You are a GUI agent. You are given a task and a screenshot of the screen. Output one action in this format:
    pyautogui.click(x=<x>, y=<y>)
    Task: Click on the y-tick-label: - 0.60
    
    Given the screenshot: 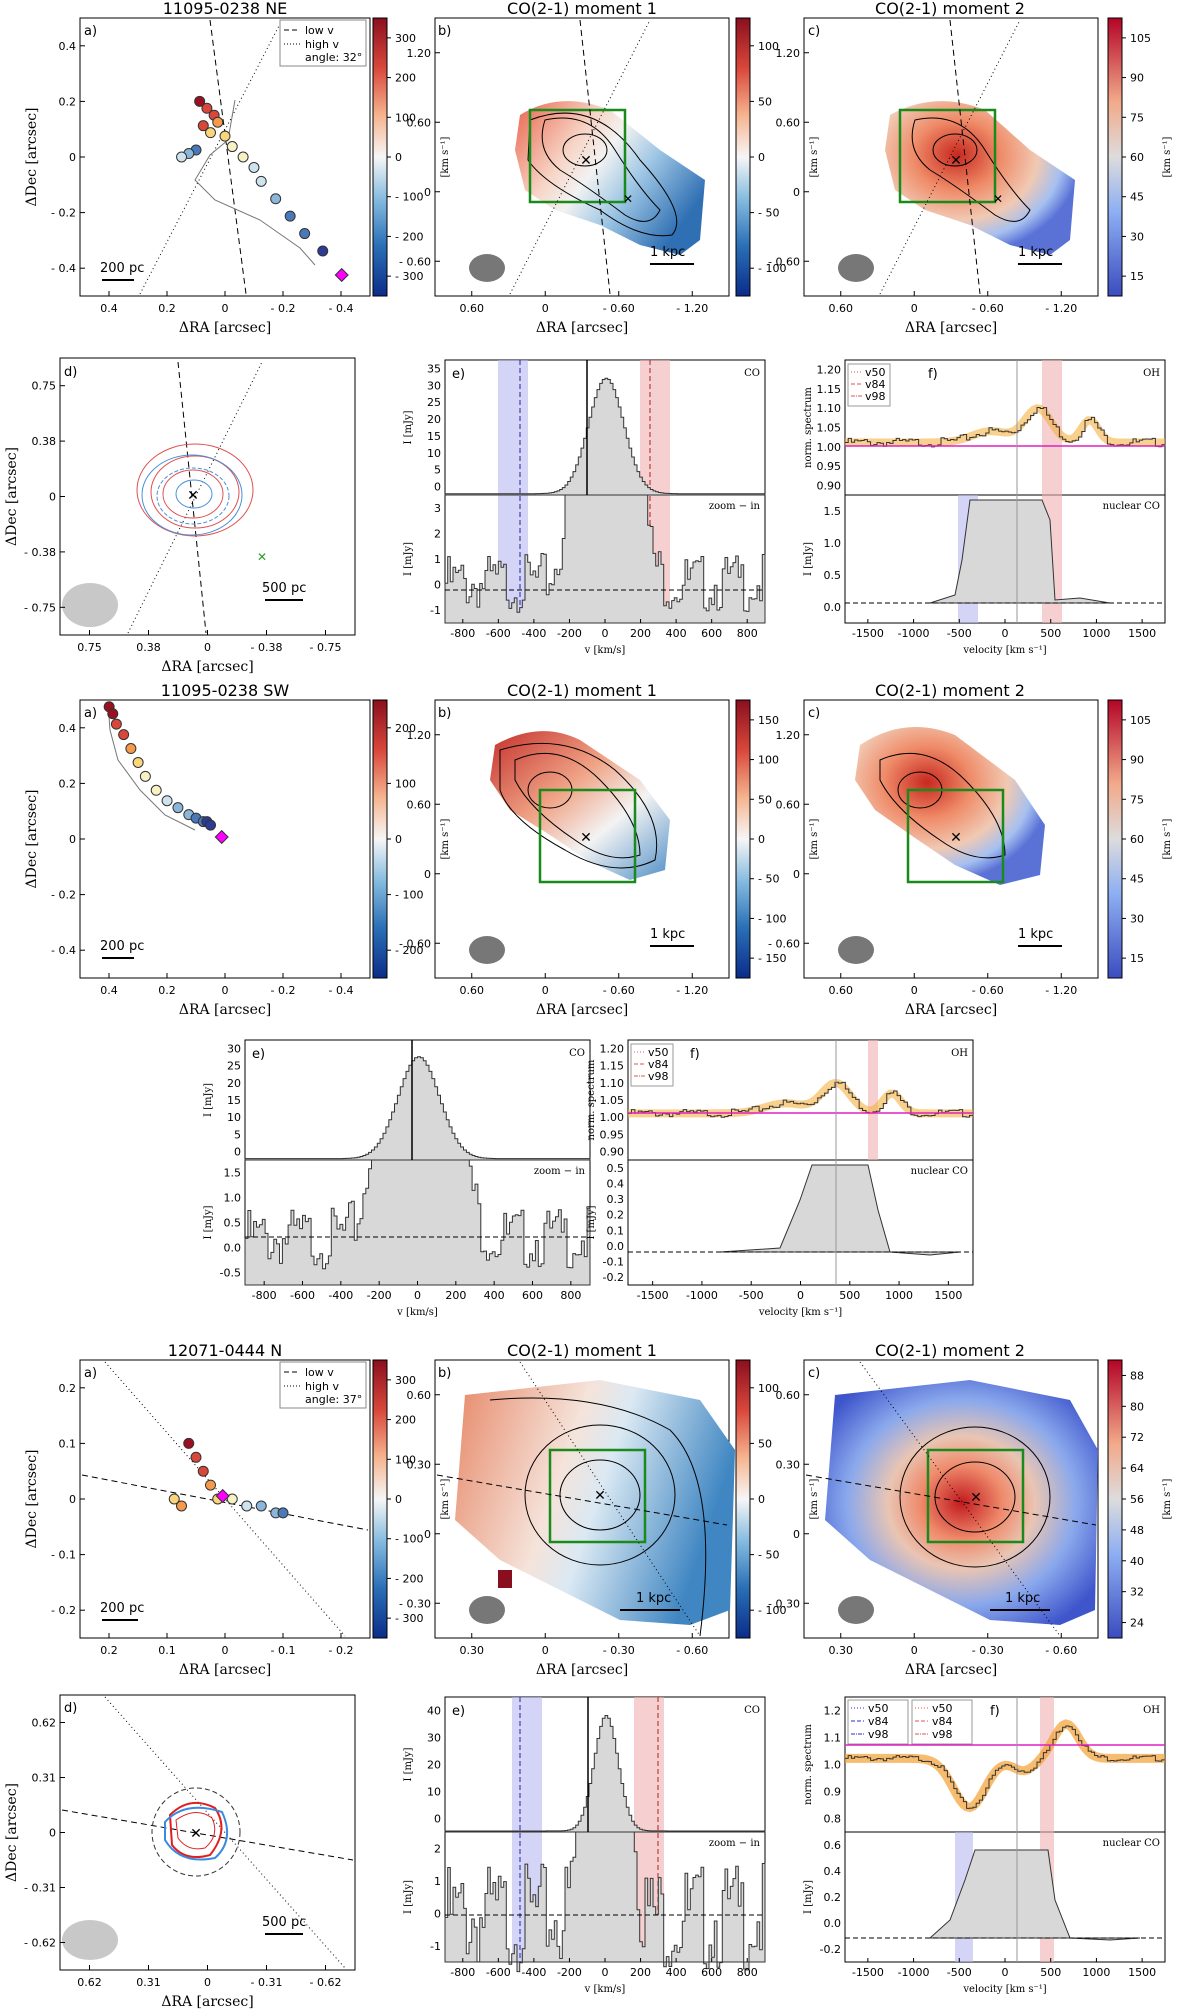 What is the action you would take?
    pyautogui.click(x=784, y=943)
    